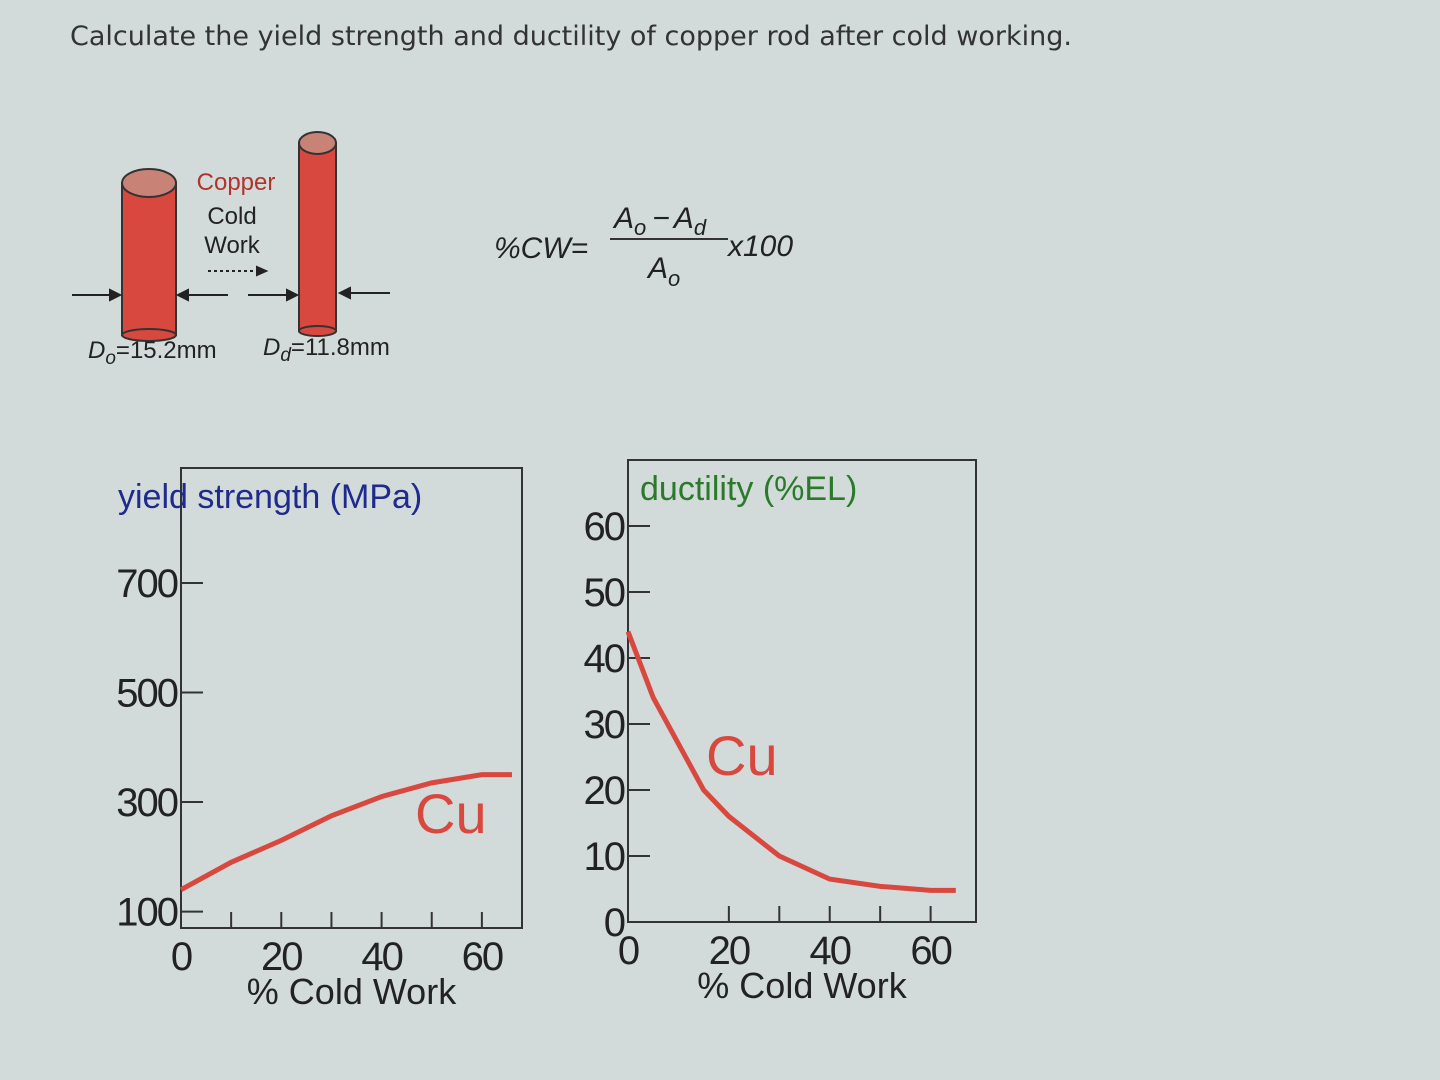  Describe the element at coordinates (146, 694) in the screenshot. I see `y-tick-label: 500` at that location.